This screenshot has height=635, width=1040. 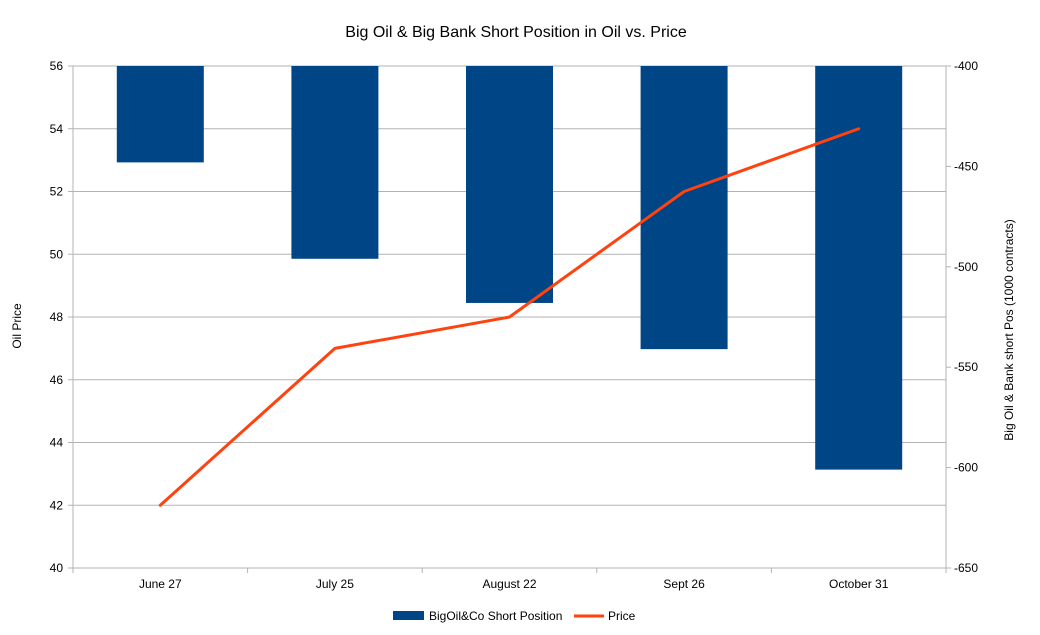 What do you see at coordinates (509, 584) in the screenshot?
I see `category-label: August 22` at bounding box center [509, 584].